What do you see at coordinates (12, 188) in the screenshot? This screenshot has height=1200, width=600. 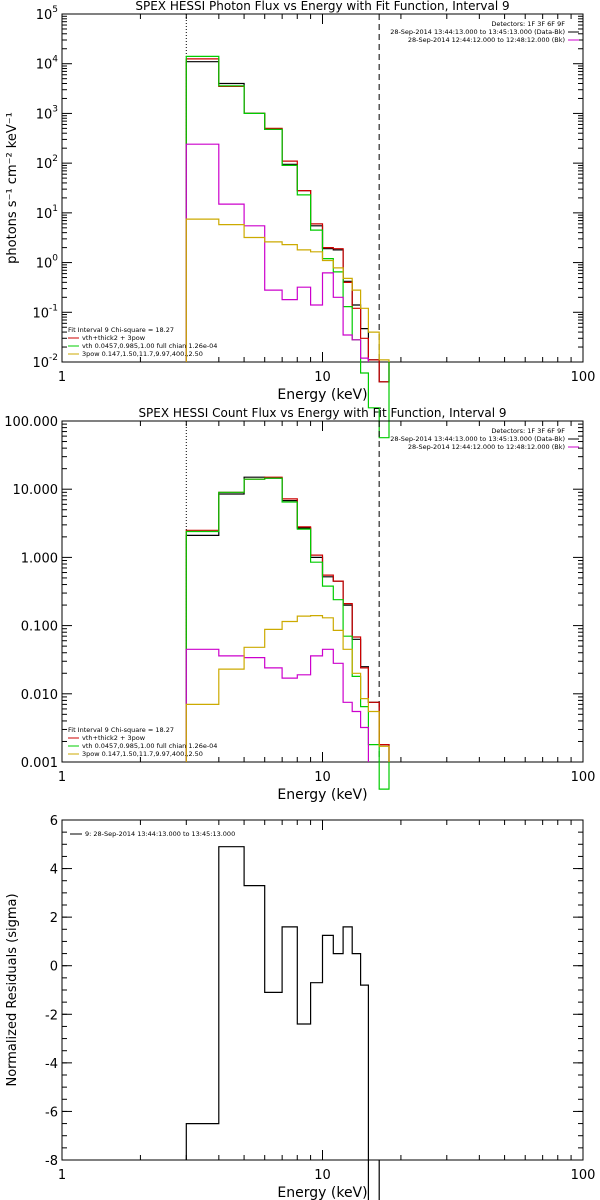 I see `y-axis-label: photons s⁻¹ cm⁻² keV⁻¹` at bounding box center [12, 188].